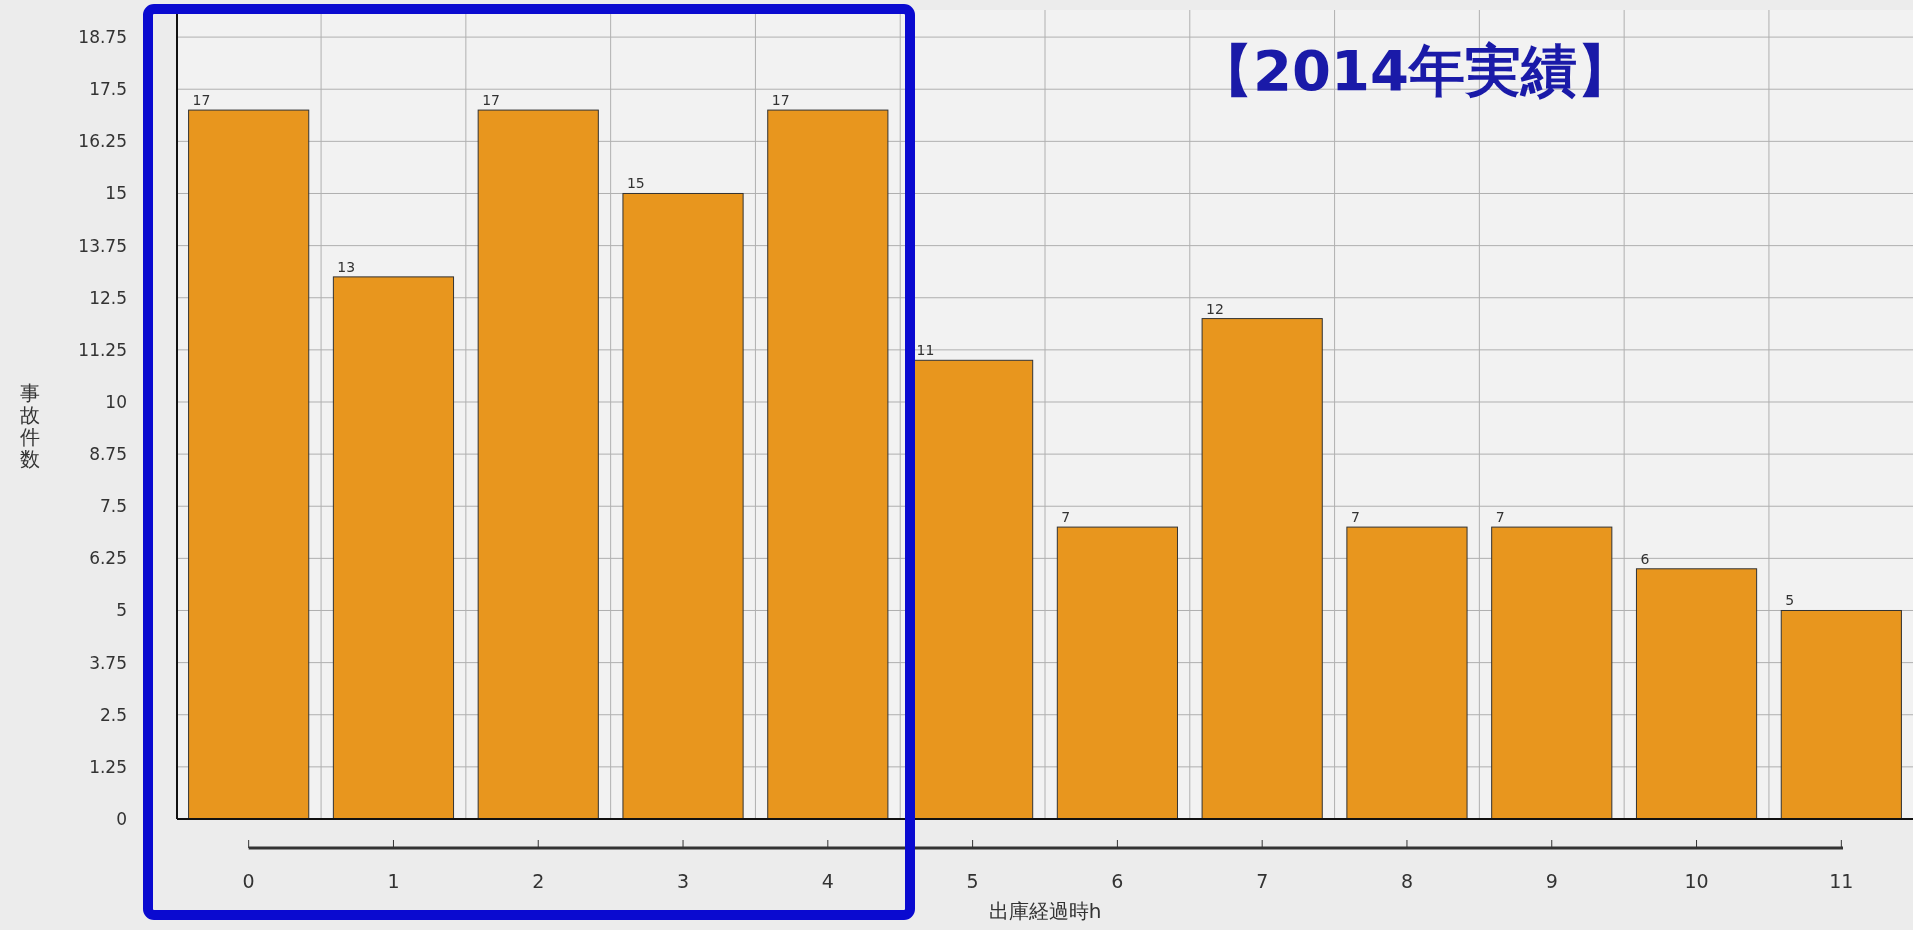 The width and height of the screenshot is (1913, 930). I want to click on x-tick-label: 5, so click(972, 881).